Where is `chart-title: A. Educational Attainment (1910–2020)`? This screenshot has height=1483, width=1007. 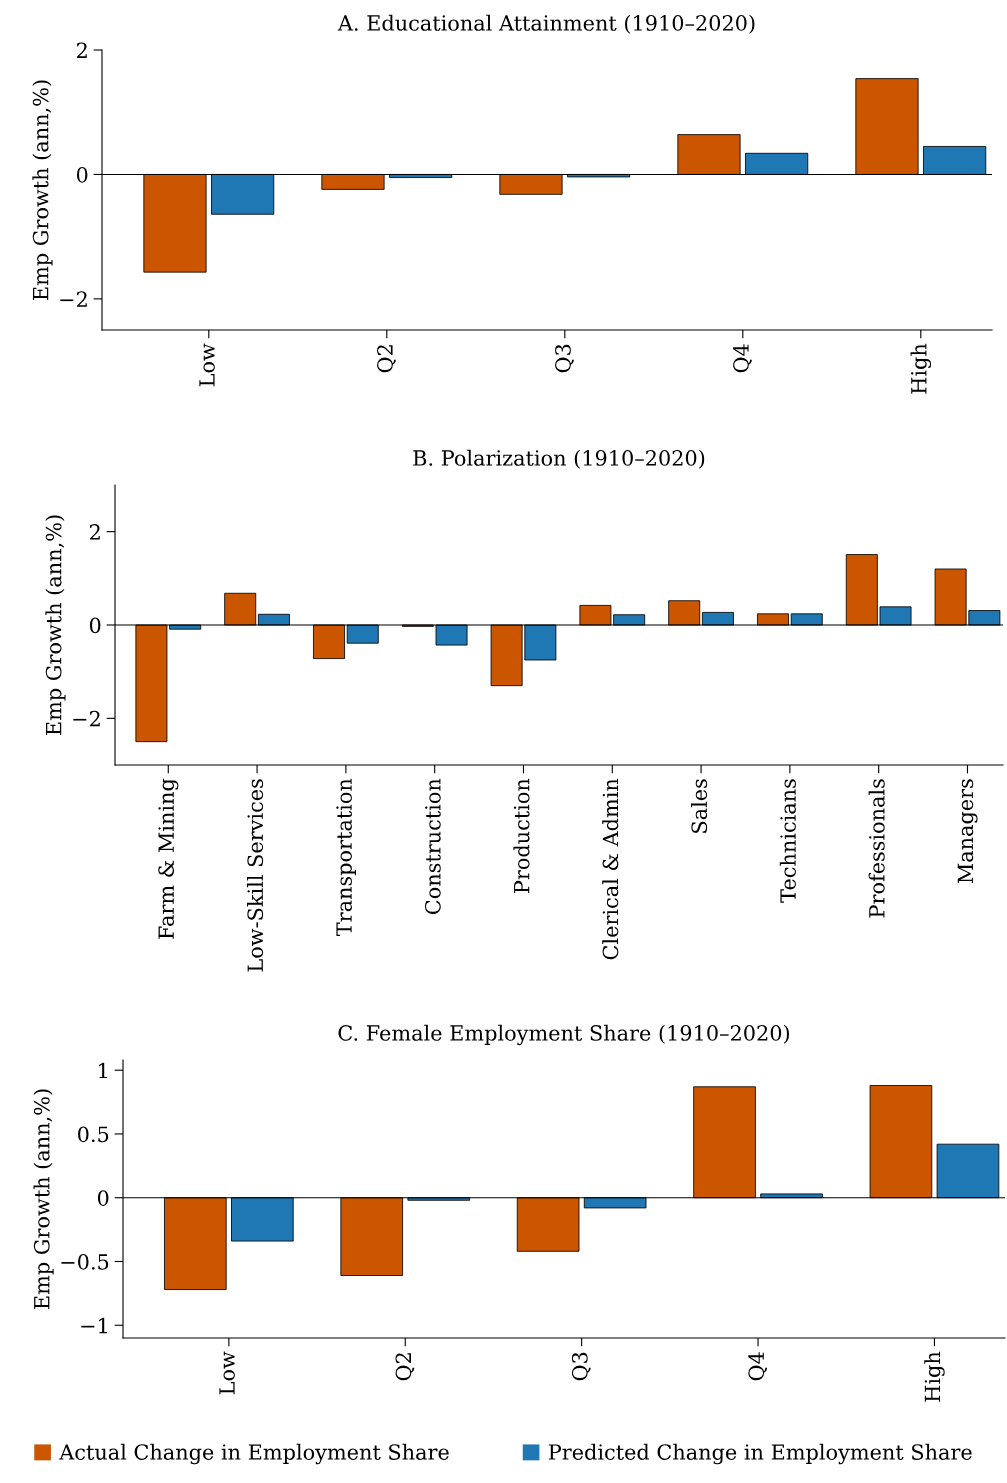 chart-title: A. Educational Attainment (1910–2020) is located at coordinates (546, 24).